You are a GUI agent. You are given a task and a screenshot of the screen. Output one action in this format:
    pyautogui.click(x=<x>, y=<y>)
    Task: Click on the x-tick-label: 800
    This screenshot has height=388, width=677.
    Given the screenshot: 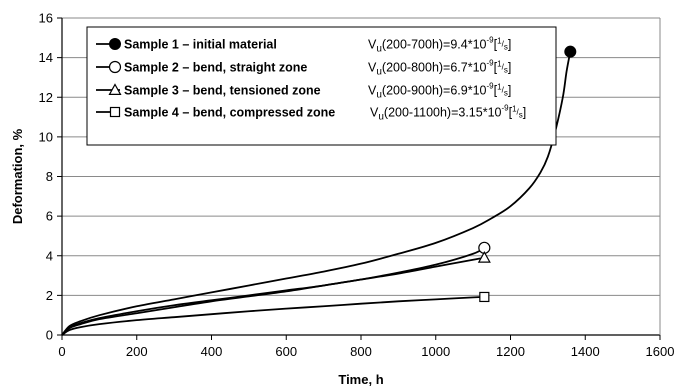 What is the action you would take?
    pyautogui.click(x=361, y=351)
    